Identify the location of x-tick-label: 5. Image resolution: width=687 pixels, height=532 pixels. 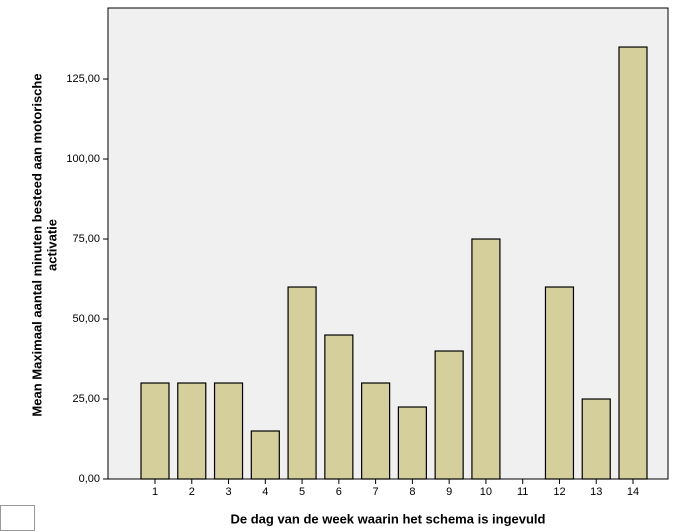
(302, 492).